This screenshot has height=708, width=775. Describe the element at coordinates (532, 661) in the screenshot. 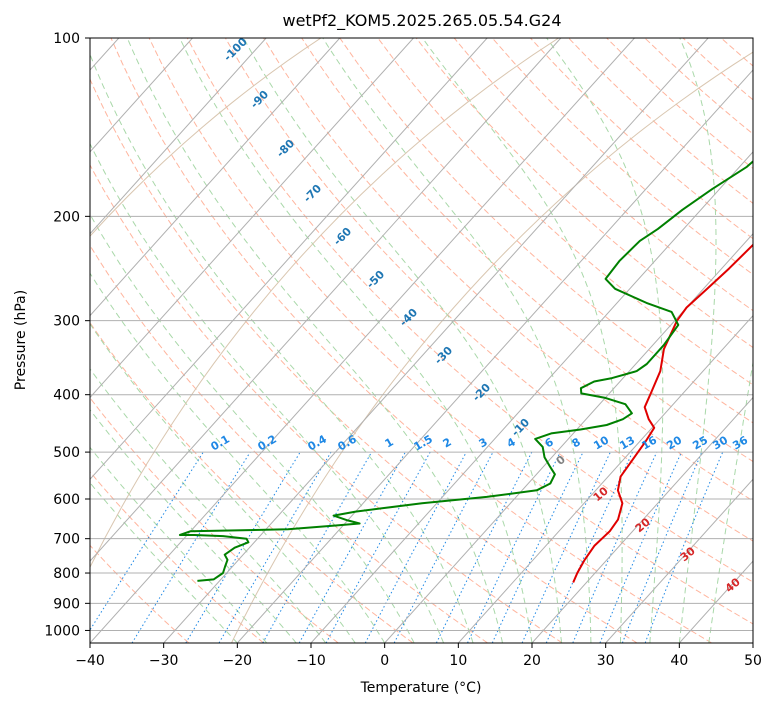

I see `x-tick-label: 20` at that location.